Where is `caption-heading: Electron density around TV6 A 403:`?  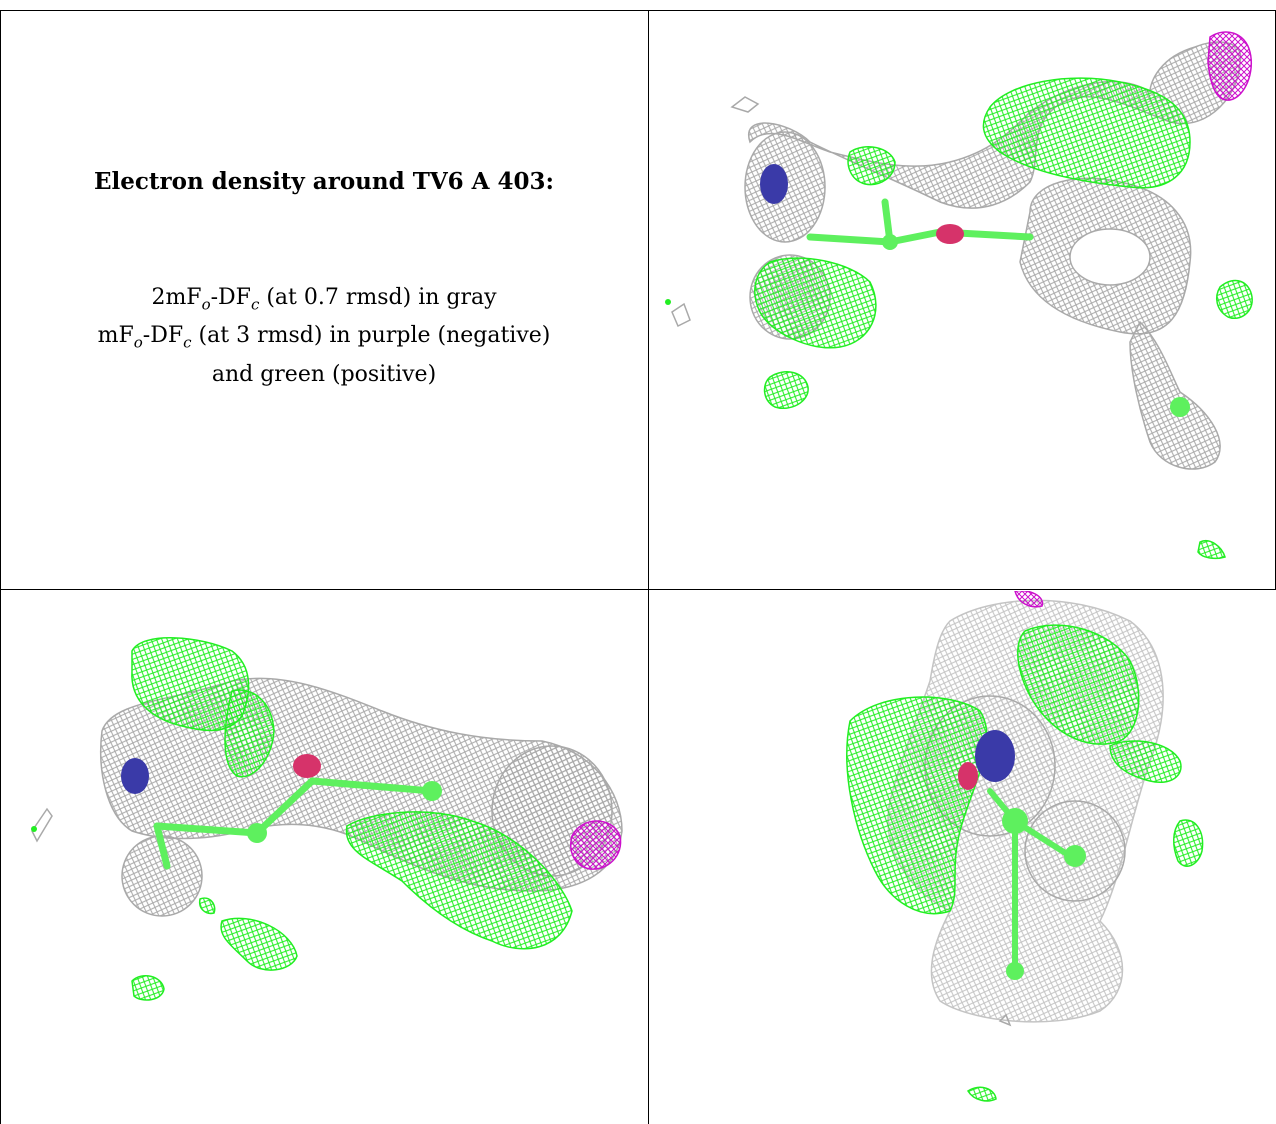 caption-heading: Electron density around TV6 A 403: is located at coordinates (324, 181).